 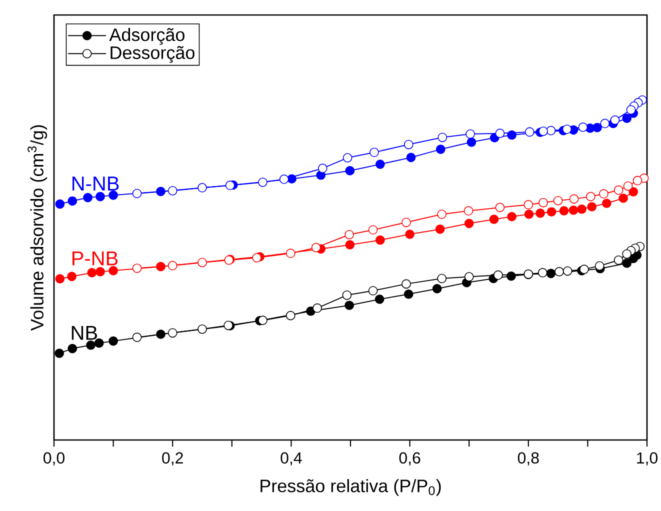 What do you see at coordinates (528, 459) in the screenshot?
I see `x-tick-label: 0,8` at bounding box center [528, 459].